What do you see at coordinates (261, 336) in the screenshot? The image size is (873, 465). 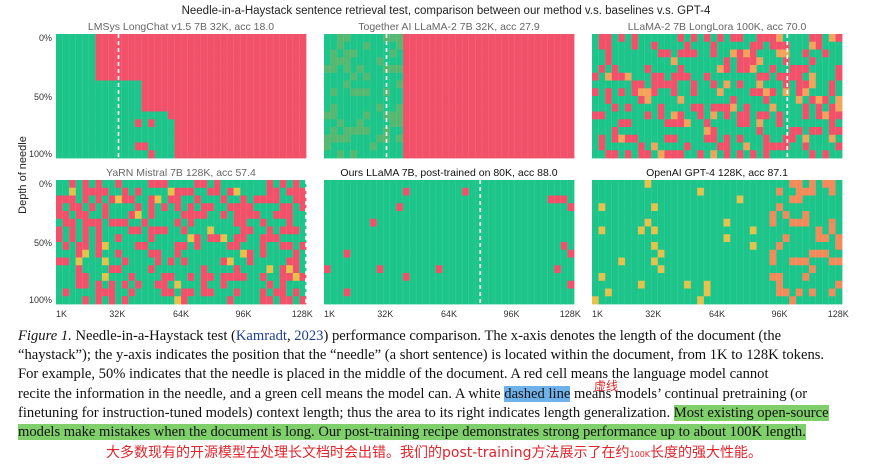 I see `citation-link: Kamradt` at bounding box center [261, 336].